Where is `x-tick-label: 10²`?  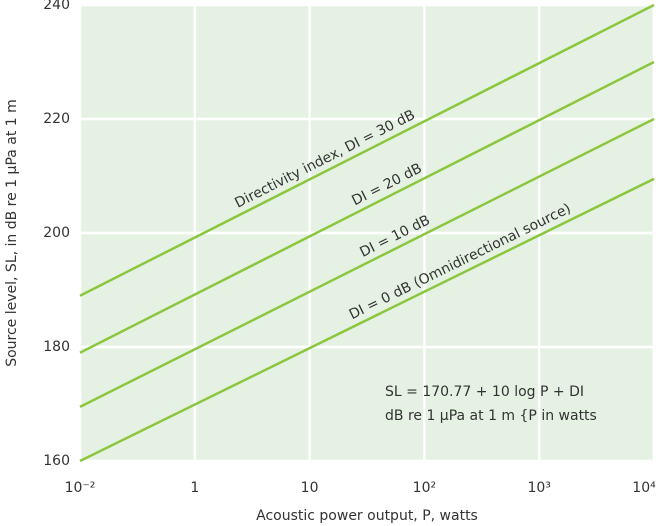
x-tick-label: 10² is located at coordinates (424, 488).